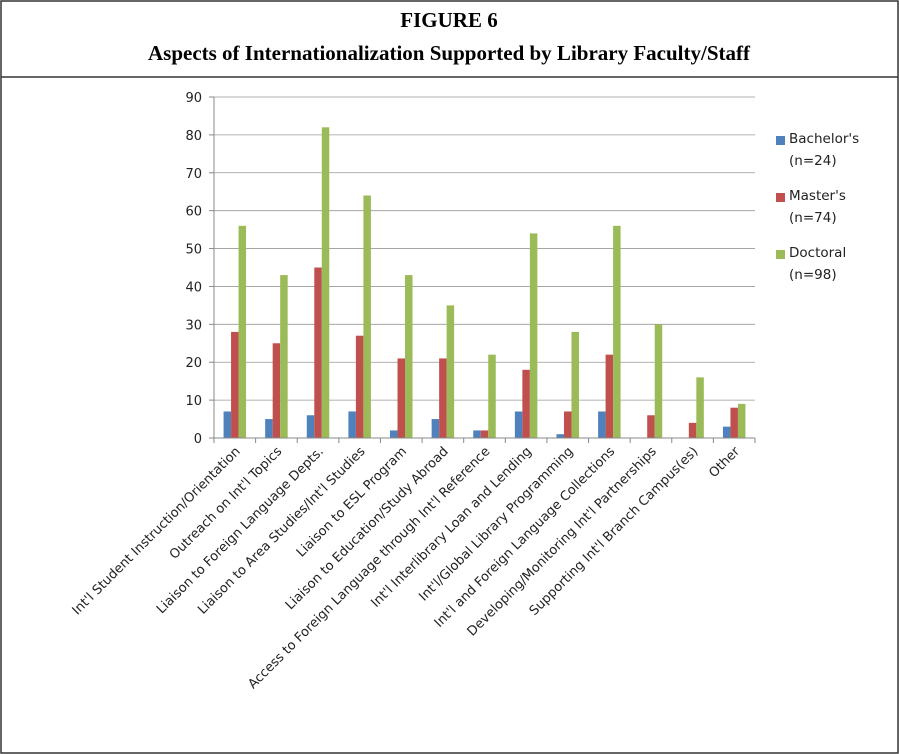  What do you see at coordinates (193, 363) in the screenshot?
I see `y-tick-label: 20` at bounding box center [193, 363].